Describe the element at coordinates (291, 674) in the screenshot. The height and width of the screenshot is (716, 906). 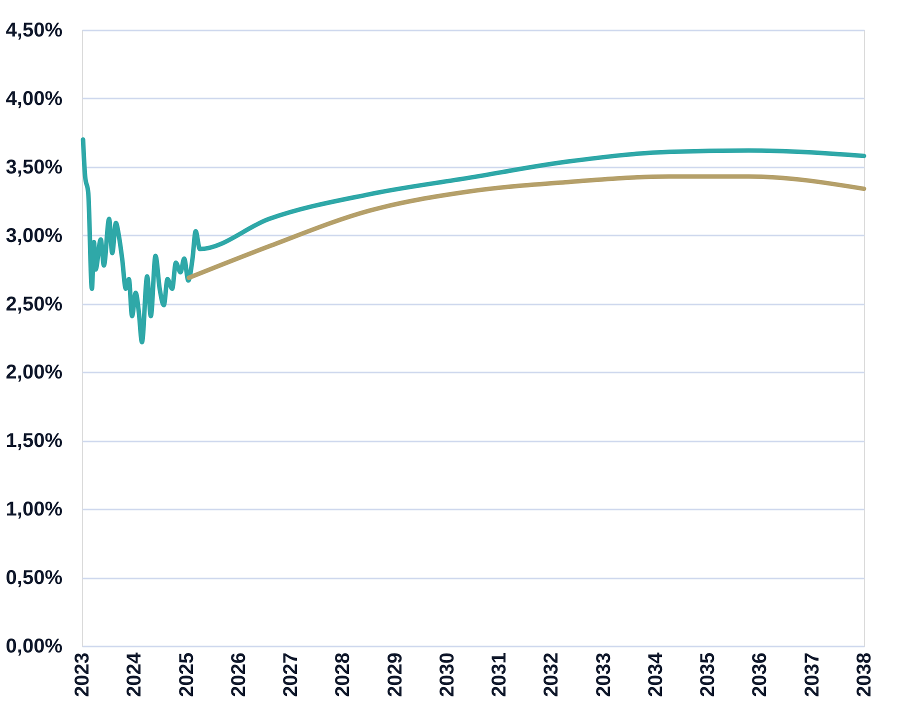
I see `x-tick-label: 2027` at that location.